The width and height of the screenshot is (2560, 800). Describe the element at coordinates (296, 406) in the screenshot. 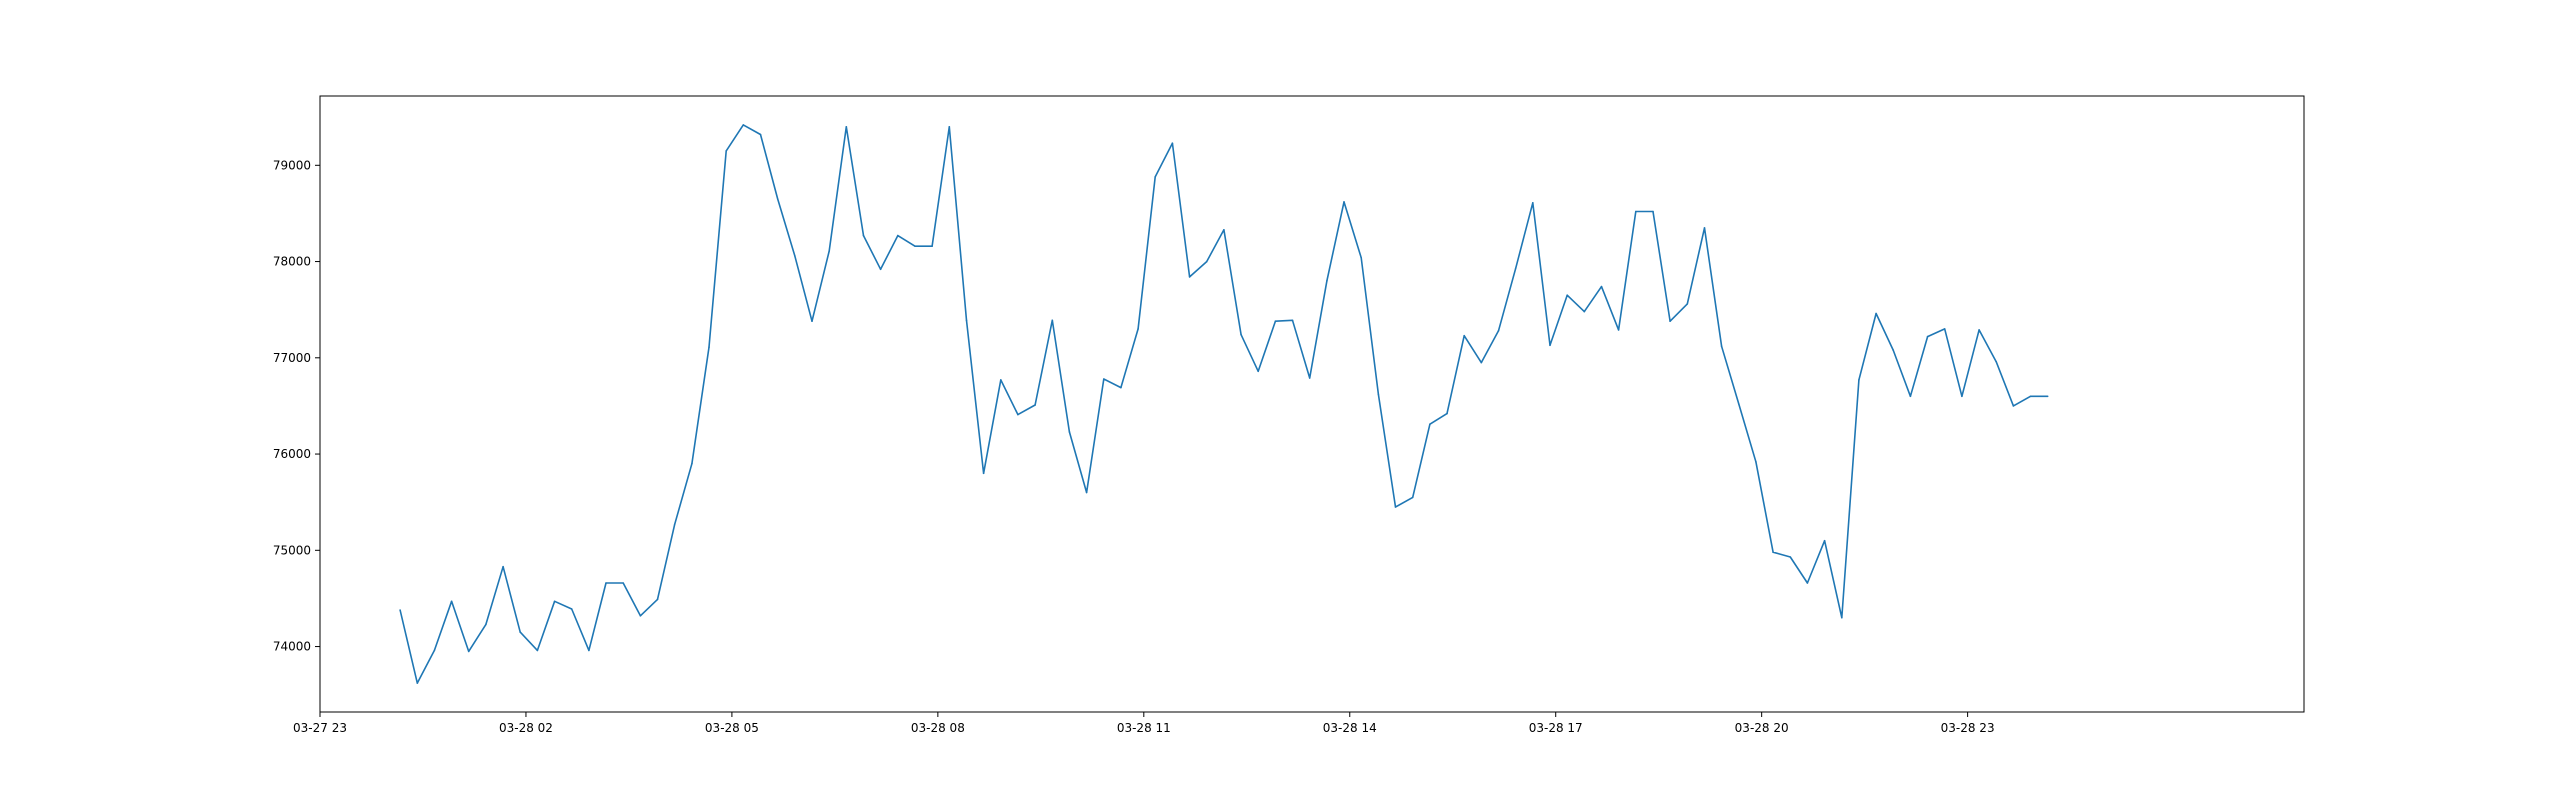

I see `y-axis: 74000 75000 76000 77000 78000 79000` at that location.